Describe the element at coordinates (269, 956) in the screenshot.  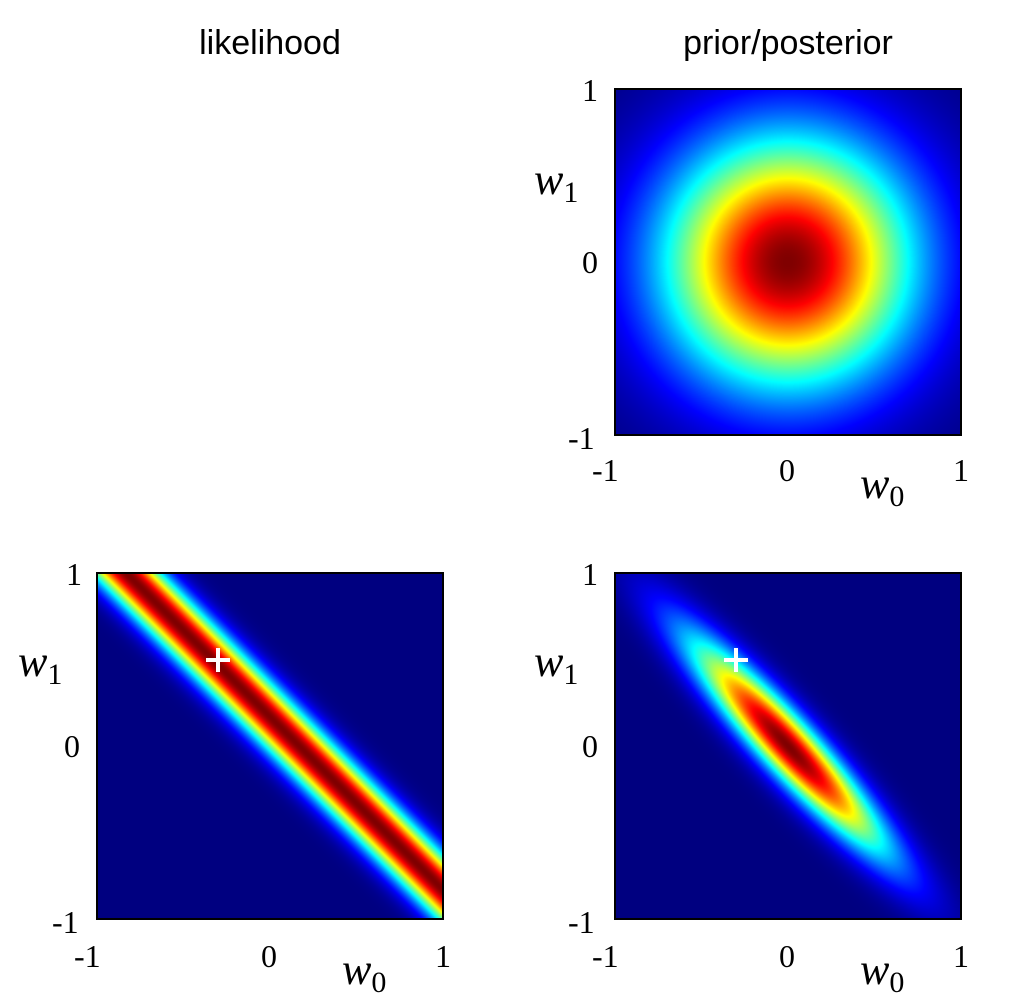
I see `likelihood-xtick-mid: 0` at that location.